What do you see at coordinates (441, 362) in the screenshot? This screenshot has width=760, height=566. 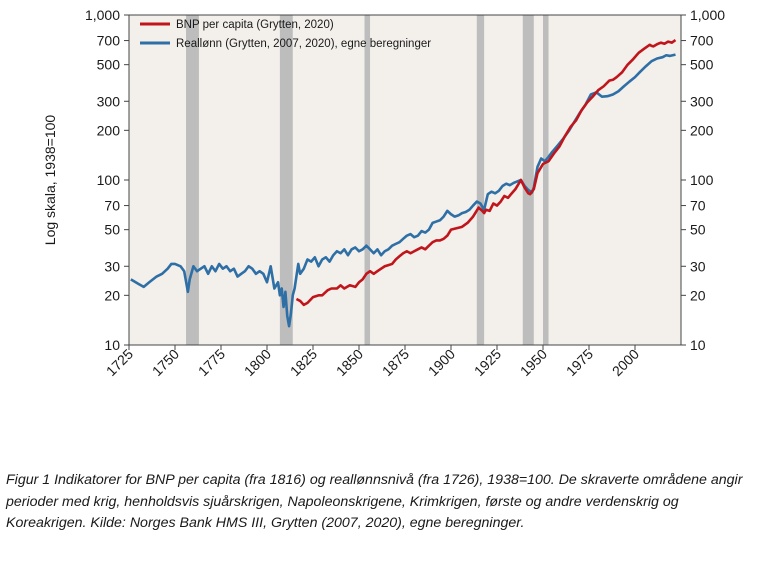 I see `x-tick-label-7: 1900` at bounding box center [441, 362].